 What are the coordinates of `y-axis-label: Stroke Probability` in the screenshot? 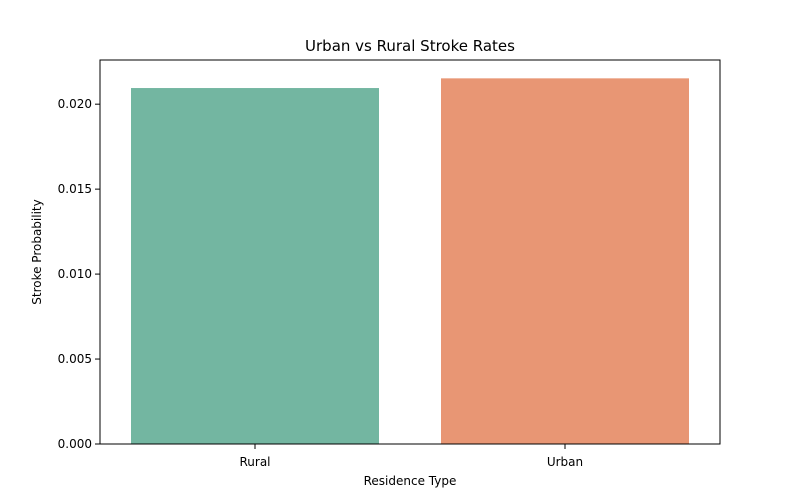 It's located at (37, 252).